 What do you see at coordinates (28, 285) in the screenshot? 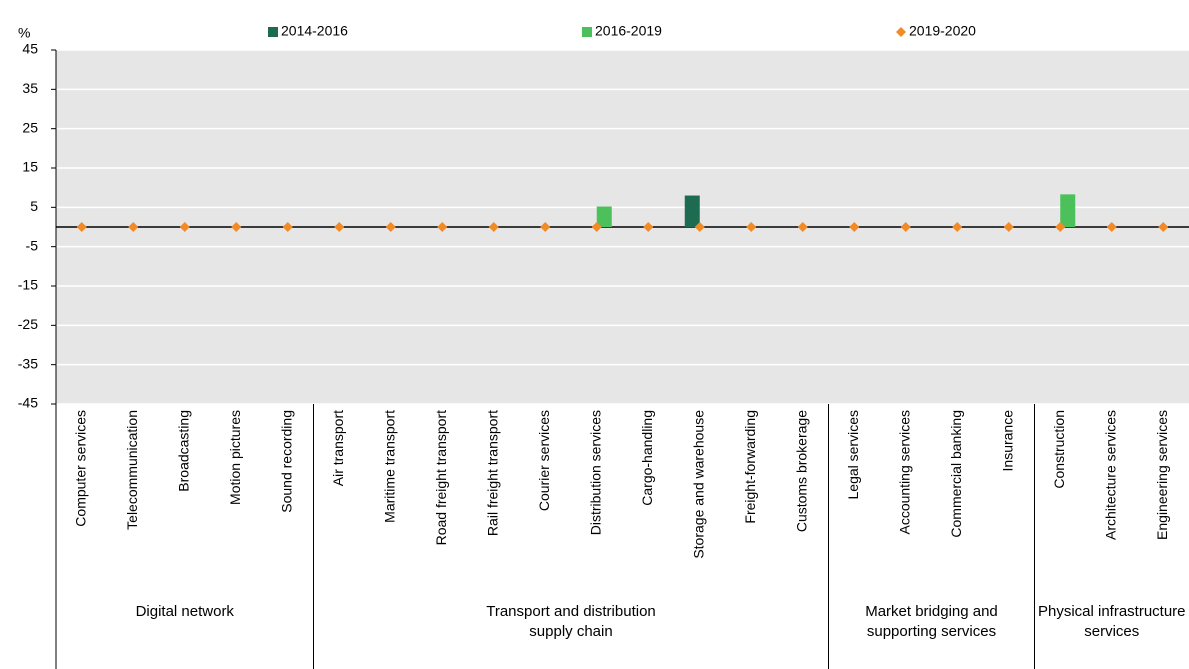
I see `y-tick-label: -15` at bounding box center [28, 285].